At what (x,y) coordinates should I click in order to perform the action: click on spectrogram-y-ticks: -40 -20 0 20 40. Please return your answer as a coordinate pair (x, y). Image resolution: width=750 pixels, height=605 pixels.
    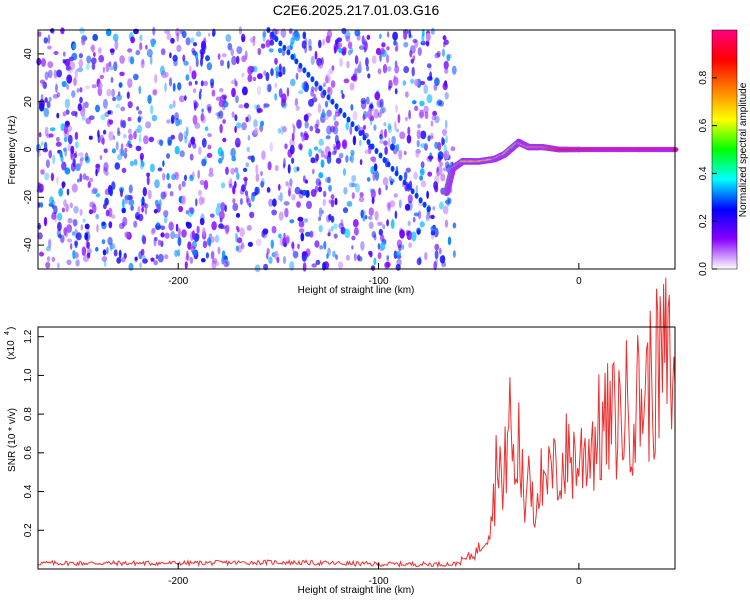
    Looking at the image, I should click on (33, 150).